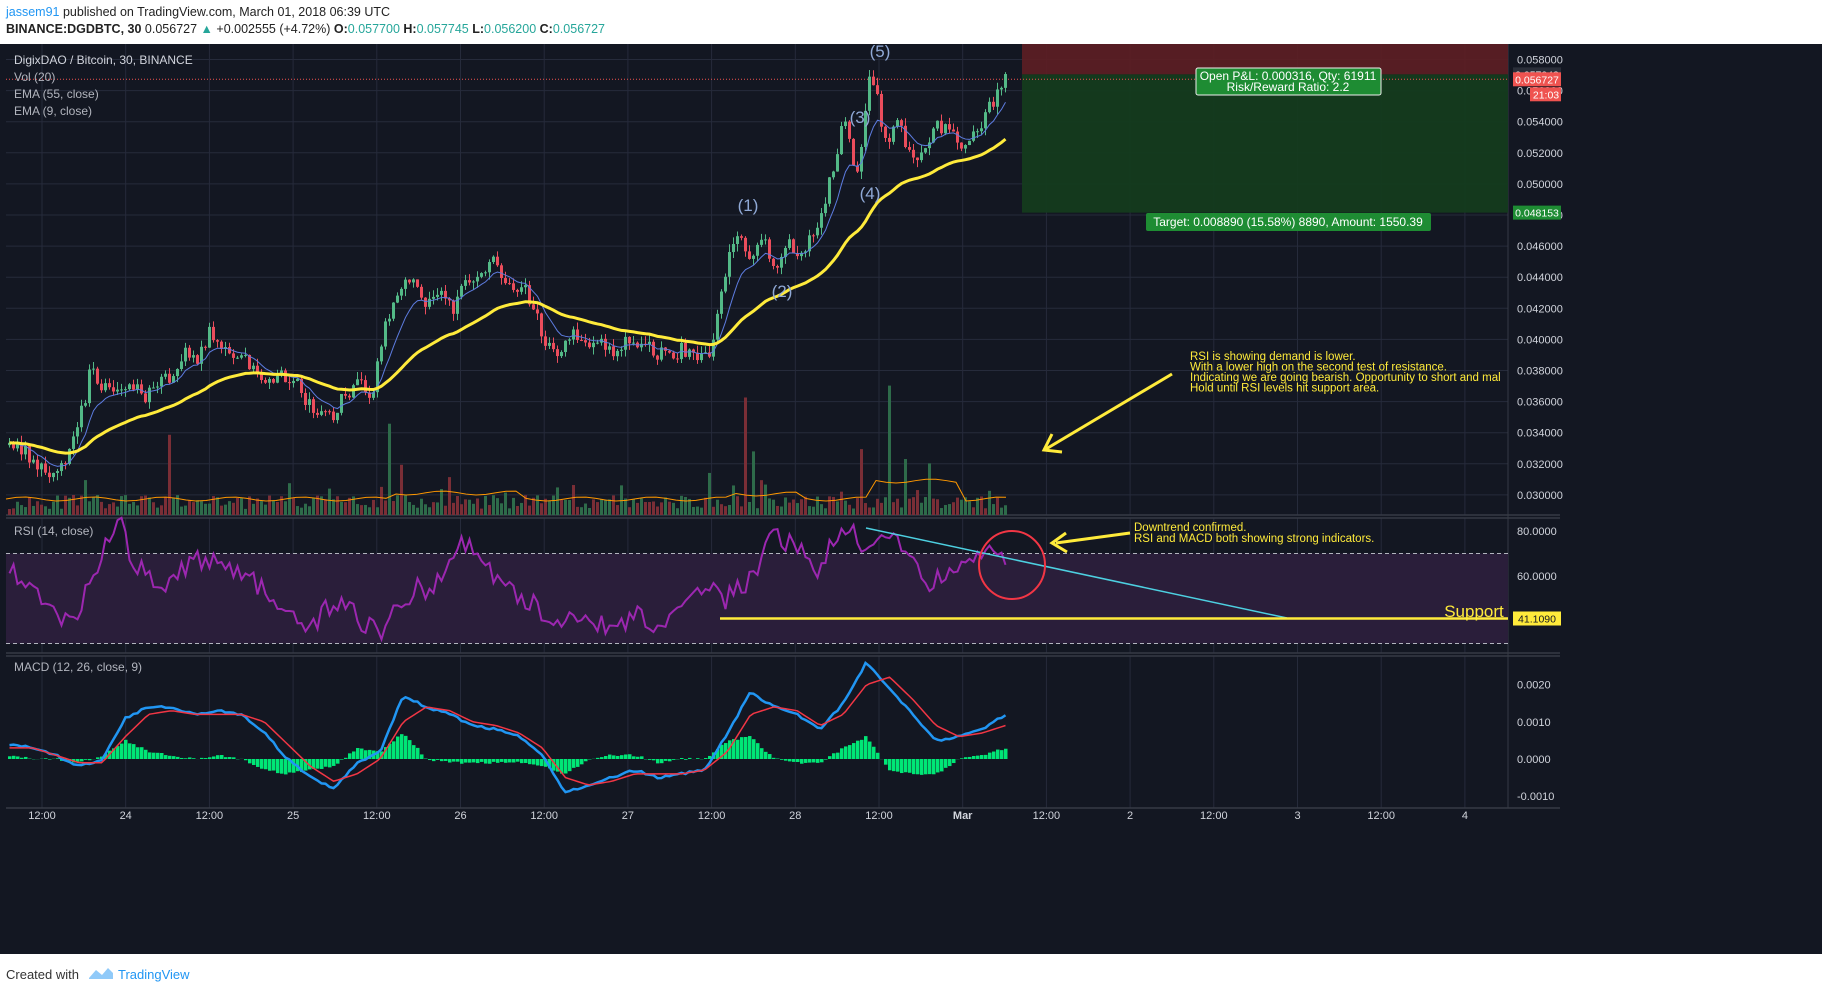 This screenshot has width=1822, height=992. I want to click on pnl-box, so click(1288, 81).